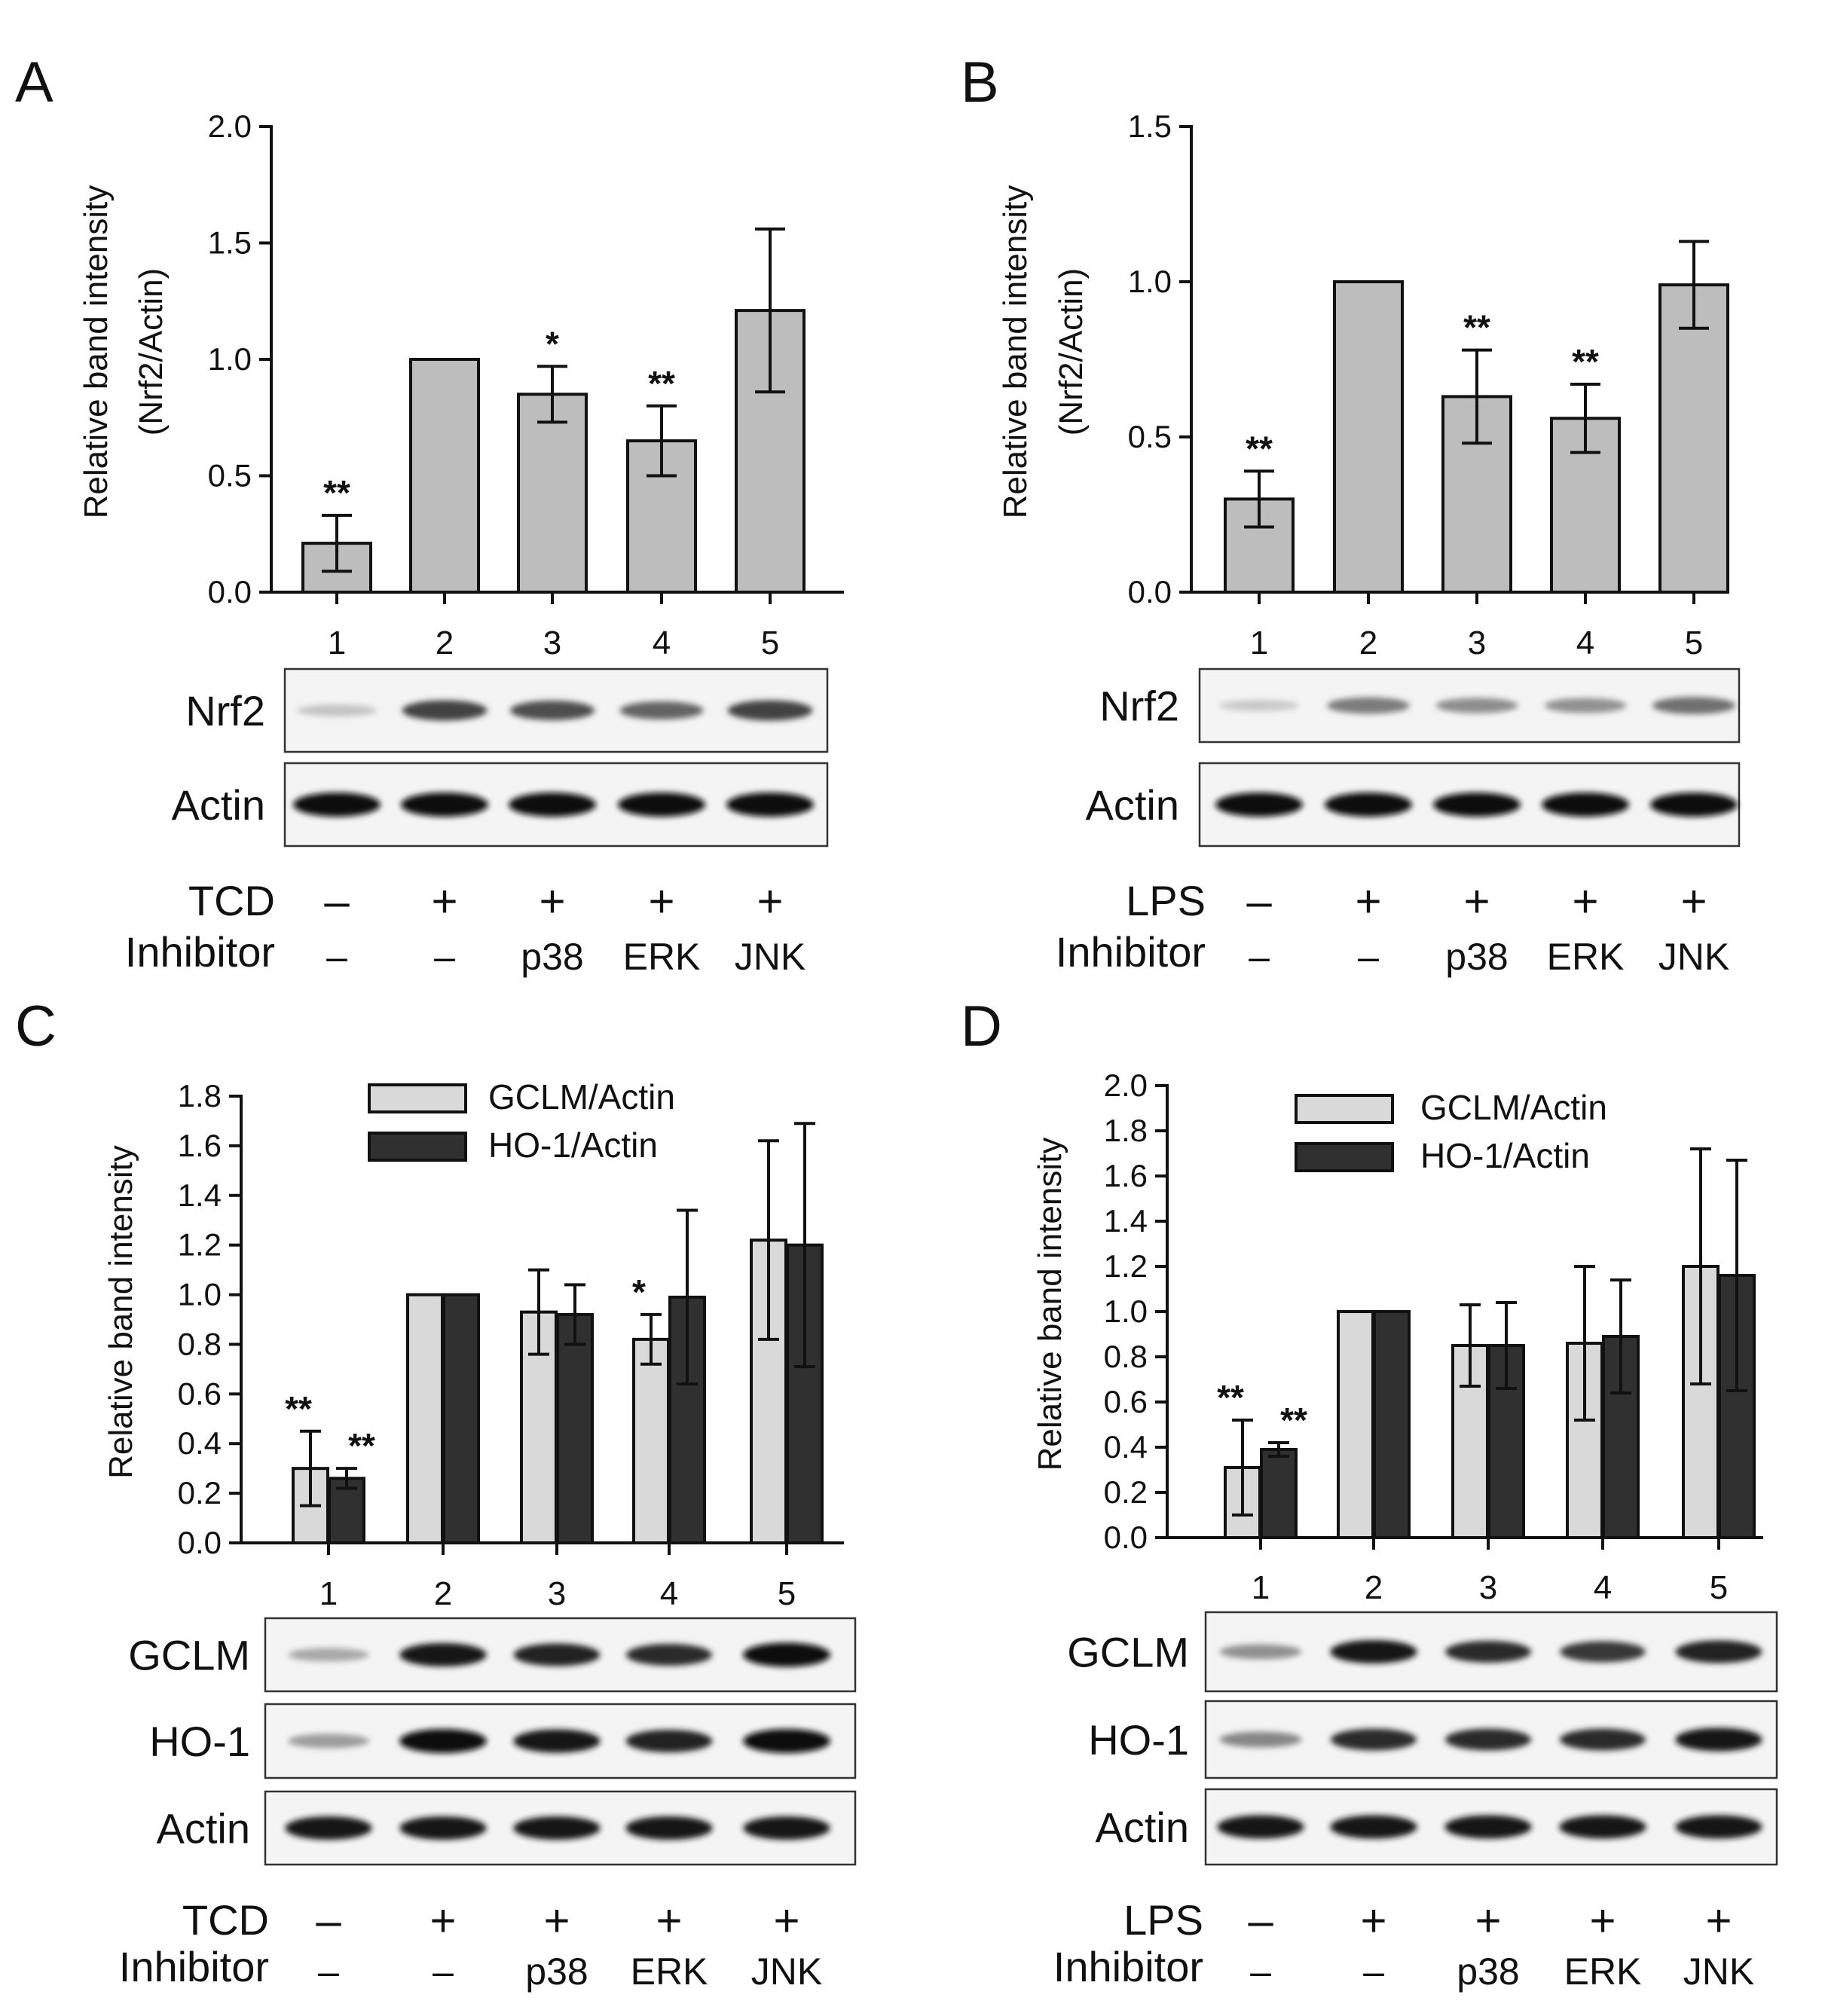  What do you see at coordinates (981, 1026) in the screenshot?
I see `panel-letter: D` at bounding box center [981, 1026].